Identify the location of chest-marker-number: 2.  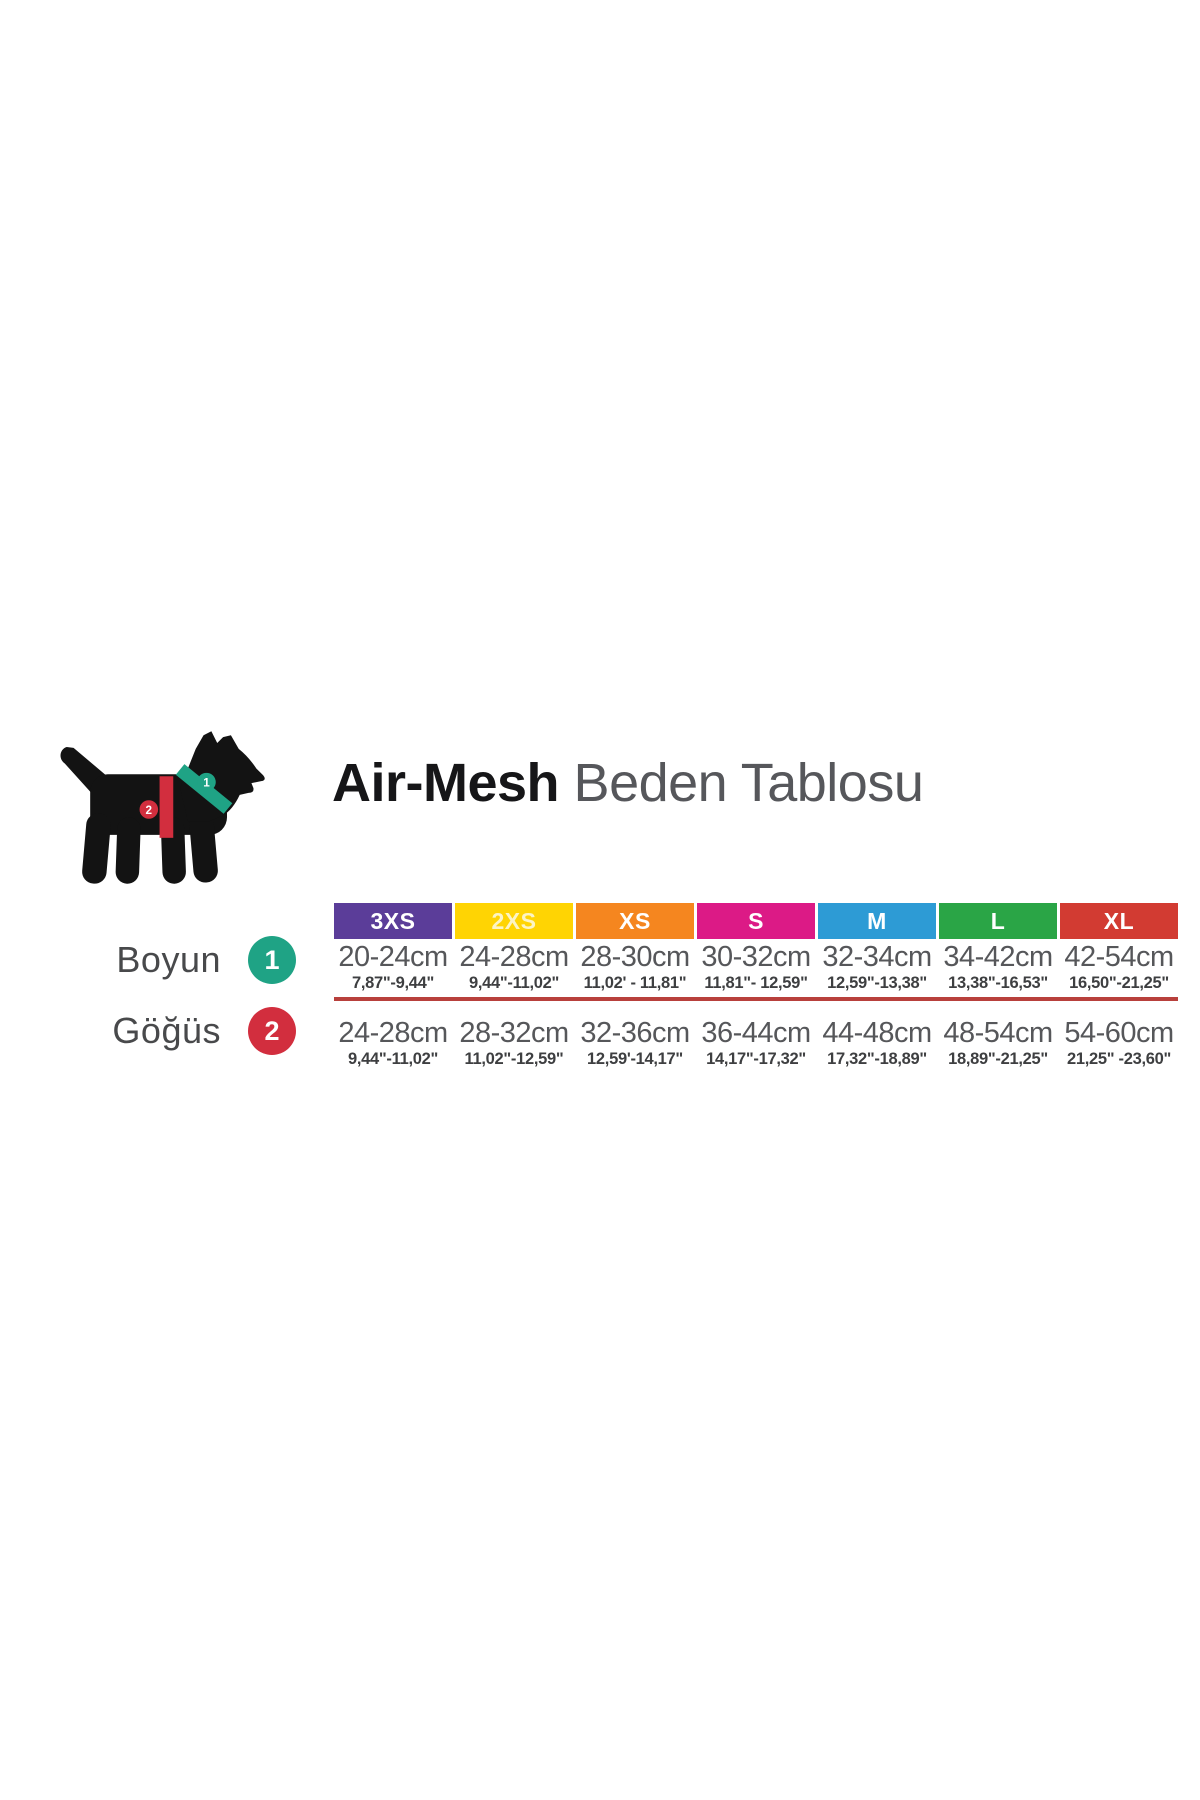
(149, 810).